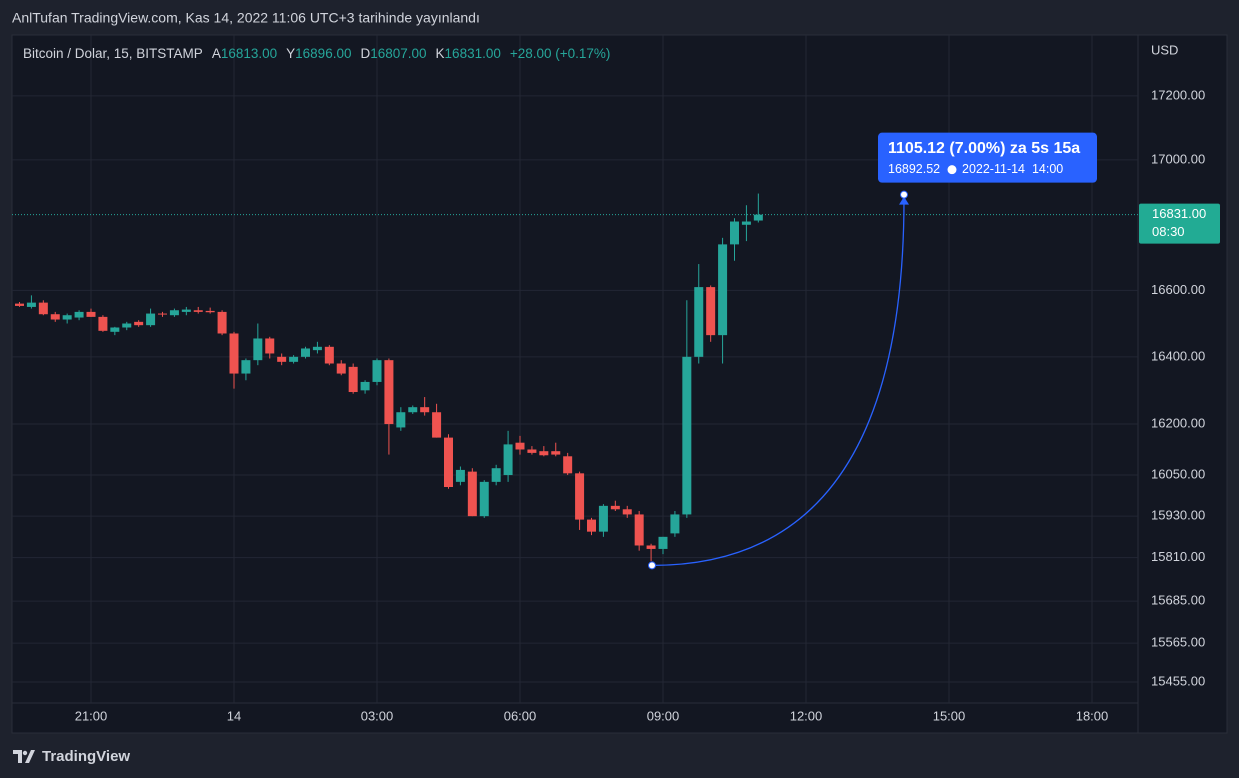  I want to click on ohlc-label: K, so click(440, 53).